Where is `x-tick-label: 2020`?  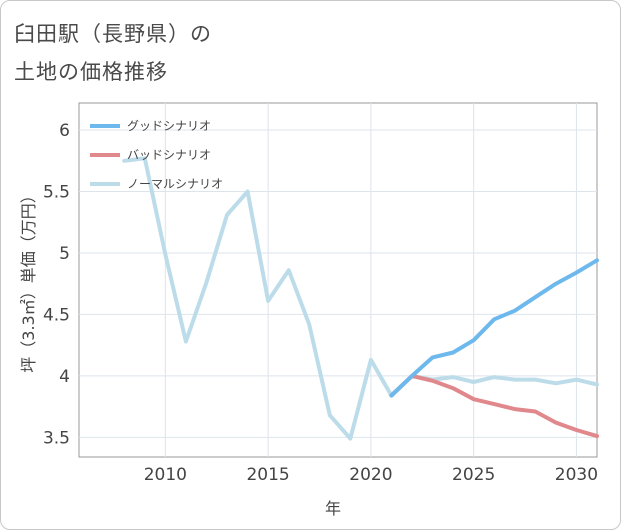 x-tick-label: 2020 is located at coordinates (370, 475).